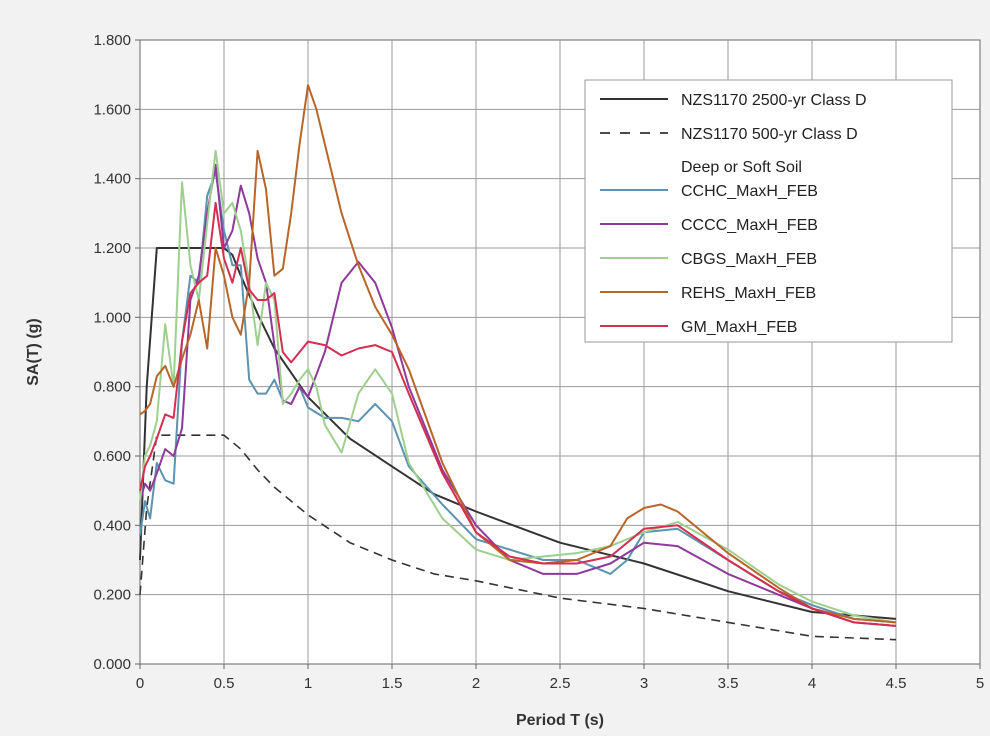  What do you see at coordinates (749, 191) in the screenshot?
I see `legend-label: CCHC_MaxH_FEB` at bounding box center [749, 191].